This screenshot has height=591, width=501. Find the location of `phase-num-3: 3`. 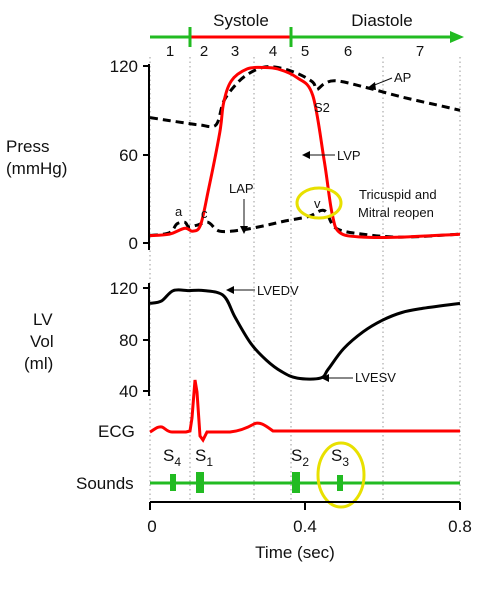

phase-num-3: 3 is located at coordinates (235, 51).